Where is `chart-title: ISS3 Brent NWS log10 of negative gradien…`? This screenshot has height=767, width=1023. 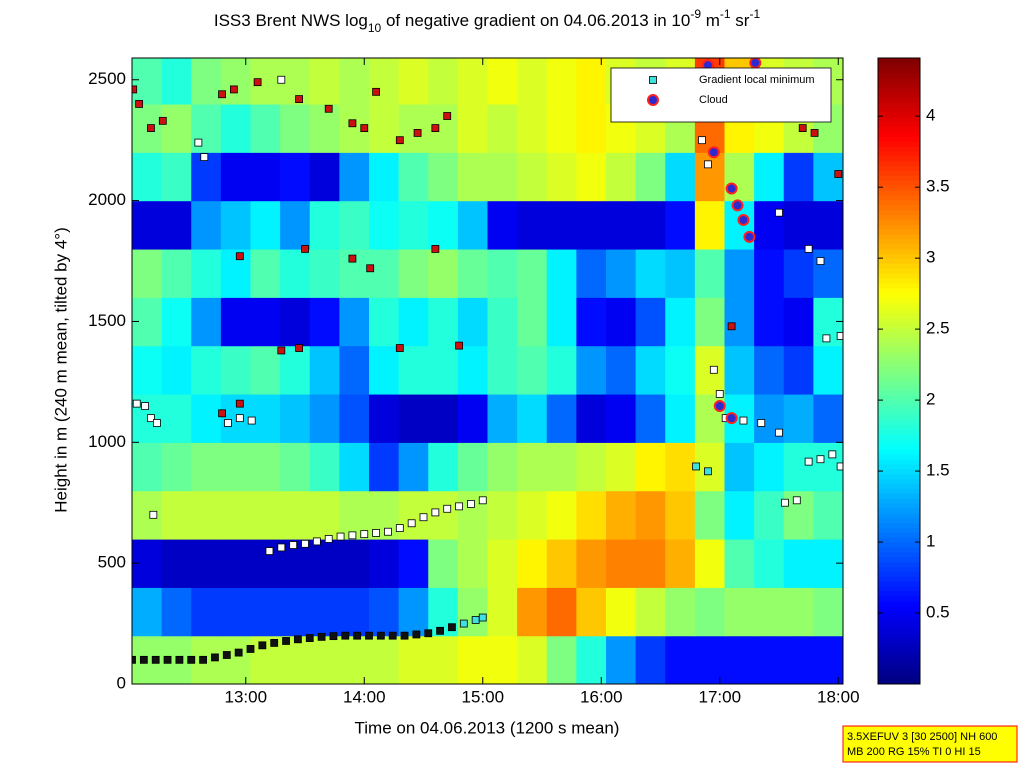
chart-title: ISS3 Brent NWS log10 of negative gradien… is located at coordinates (487, 21).